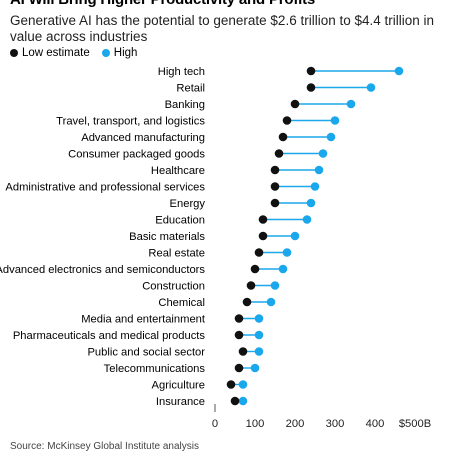  What do you see at coordinates (180, 402) in the screenshot?
I see `category-label: Insurance` at bounding box center [180, 402].